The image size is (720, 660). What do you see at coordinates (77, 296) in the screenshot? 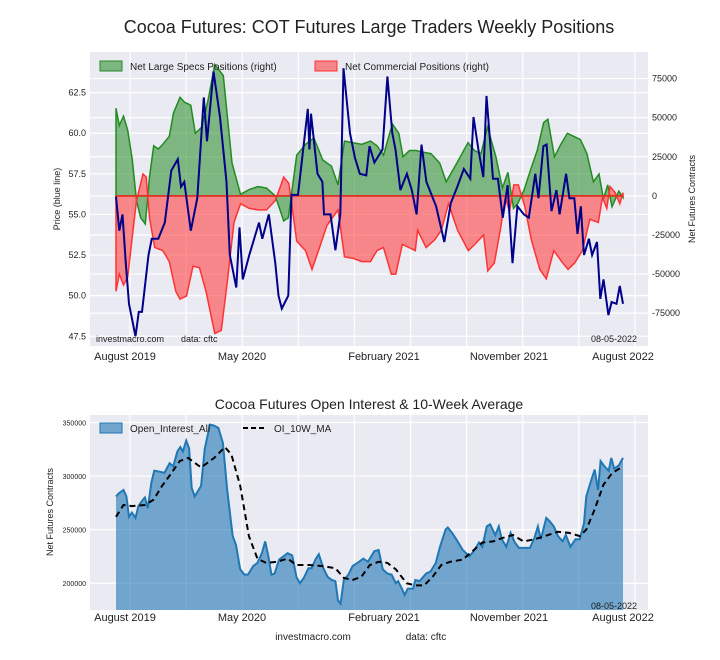
I see `price-tick-label: 50.0` at bounding box center [77, 296].